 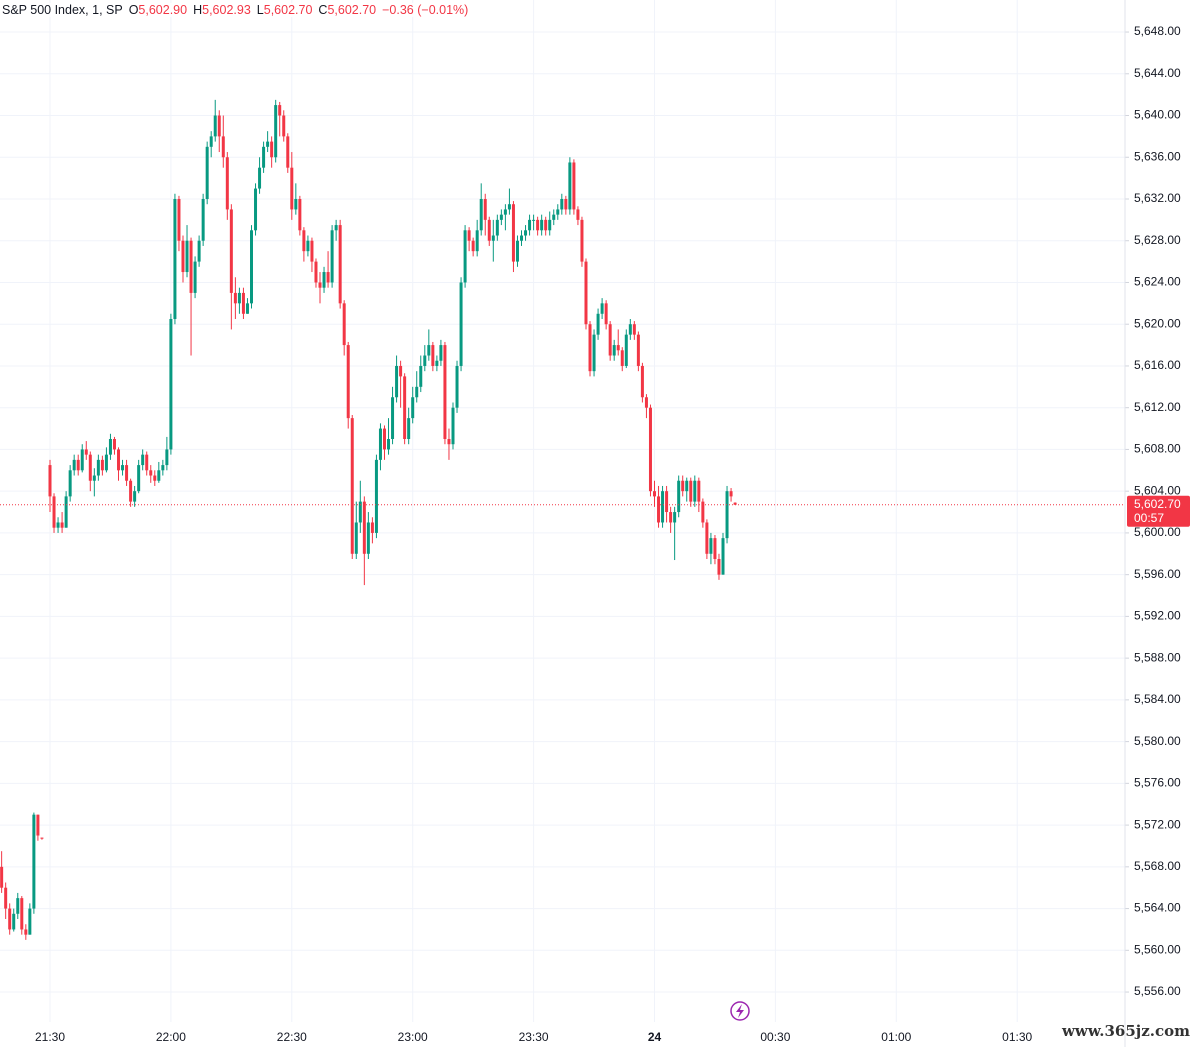 I want to click on y-tick-label: 5,640.00, so click(x=1157, y=115).